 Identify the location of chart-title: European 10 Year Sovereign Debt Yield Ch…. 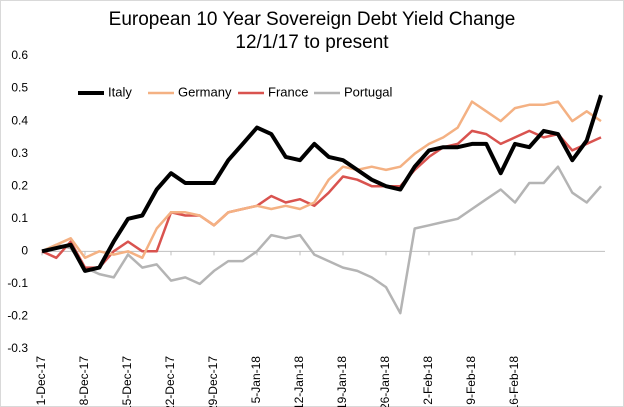
(312, 19).